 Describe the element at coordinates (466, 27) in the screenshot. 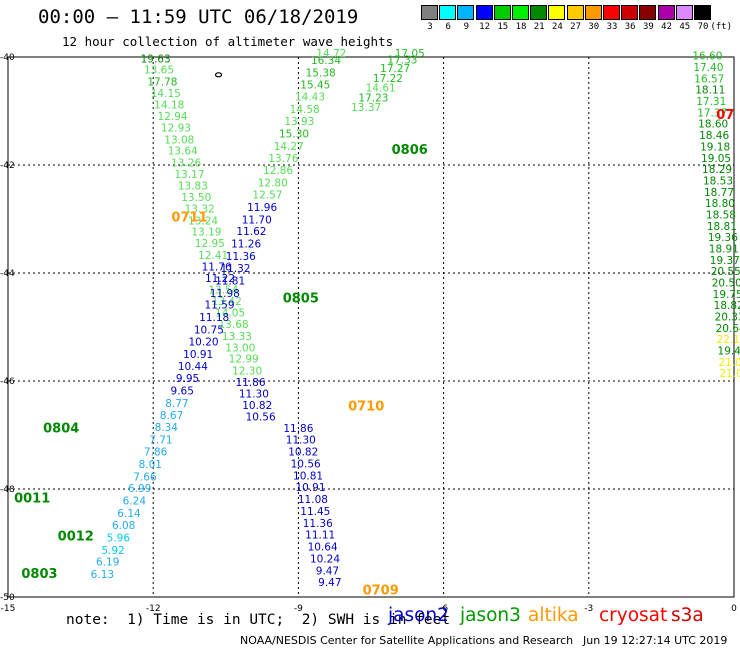

I see `scale-label: 9` at that location.